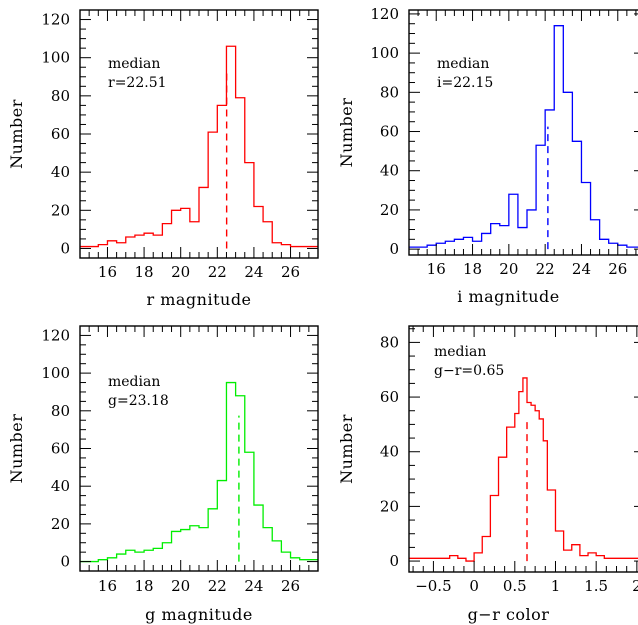  Describe the element at coordinates (515, 586) in the screenshot. I see `x-tick-label: 0.5` at that location.